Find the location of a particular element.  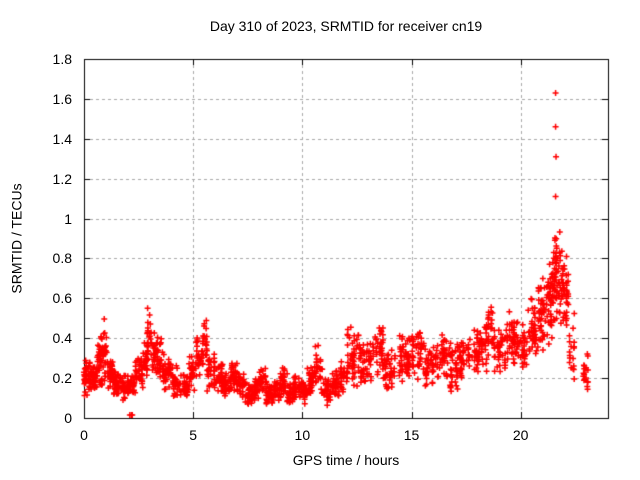

y-tick-label: 1 is located at coordinates (68, 218).